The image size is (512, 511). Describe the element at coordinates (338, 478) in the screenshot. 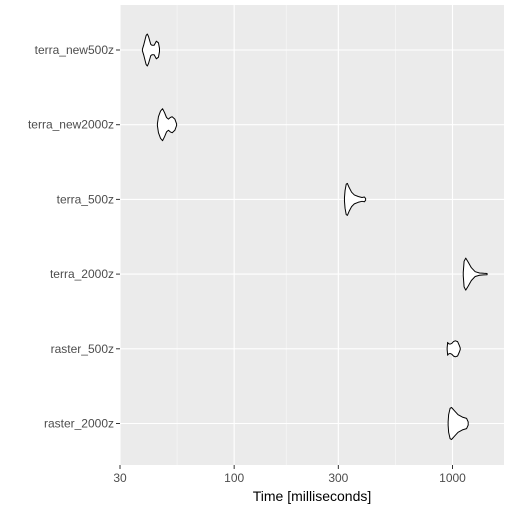

I see `x-tick-label: 300` at that location.